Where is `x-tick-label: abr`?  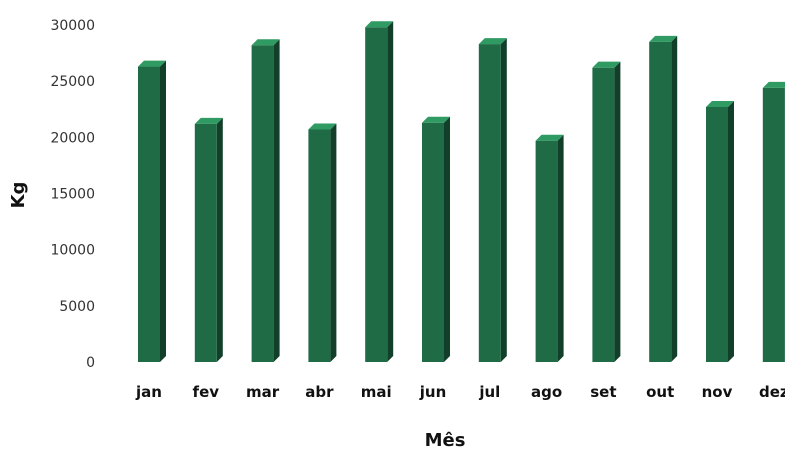
x-tick-label: abr is located at coordinates (319, 392).